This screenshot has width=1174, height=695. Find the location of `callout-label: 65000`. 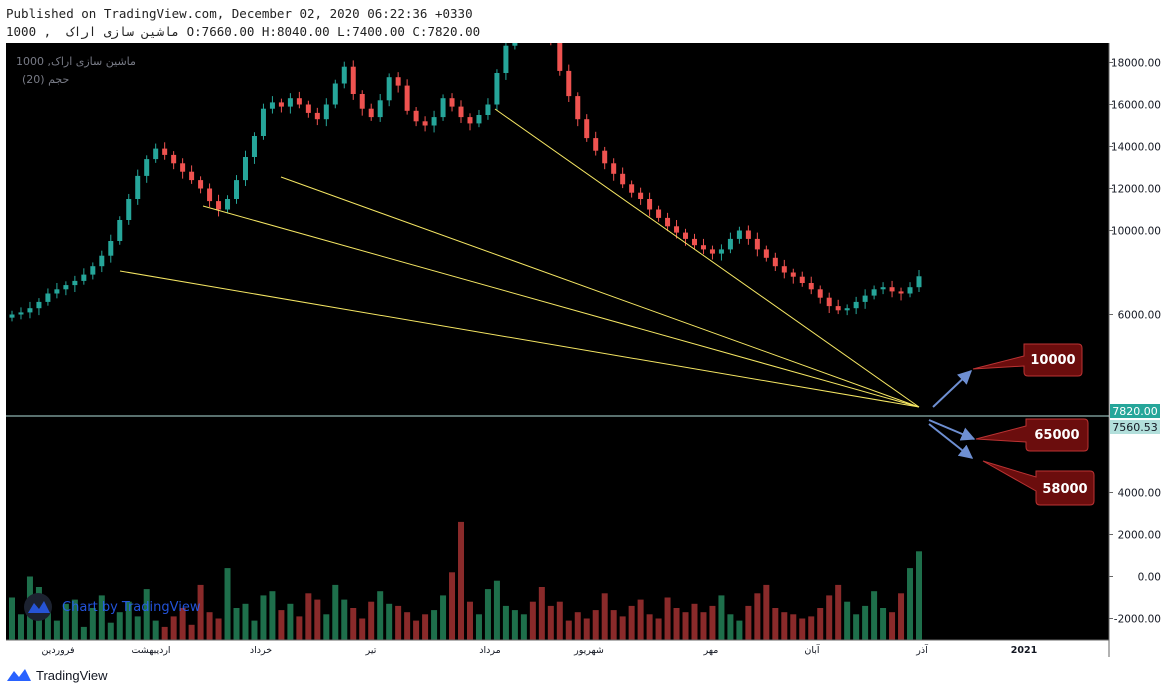

callout-label: 65000 is located at coordinates (1056, 435).